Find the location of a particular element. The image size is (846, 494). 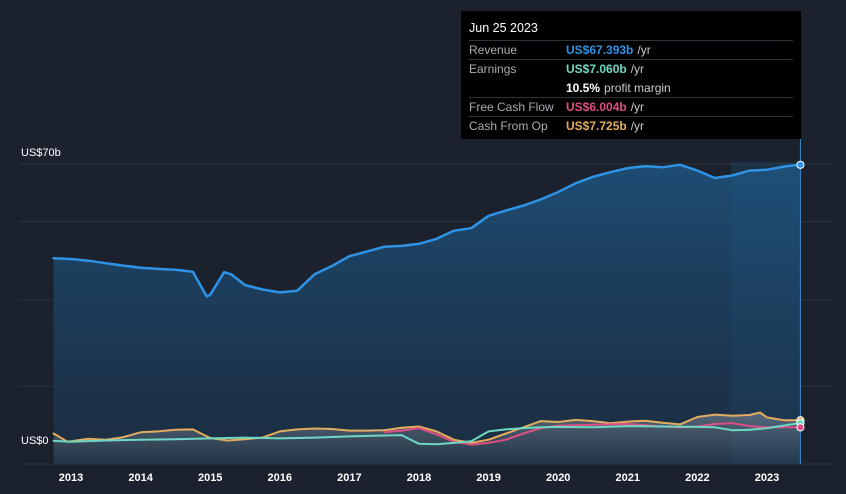

tooltip-row: Cash From Op US$7.725b/yr is located at coordinates (631, 125).